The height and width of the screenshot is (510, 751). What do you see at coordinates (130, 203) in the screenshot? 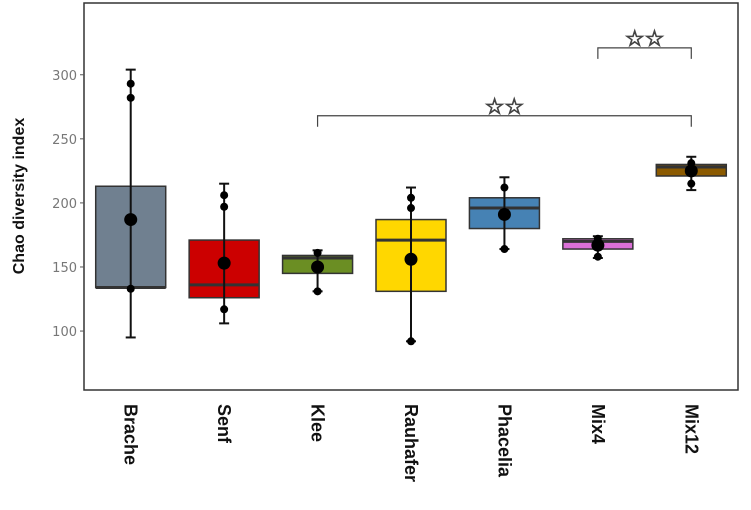
I see `box-brache` at bounding box center [130, 203].